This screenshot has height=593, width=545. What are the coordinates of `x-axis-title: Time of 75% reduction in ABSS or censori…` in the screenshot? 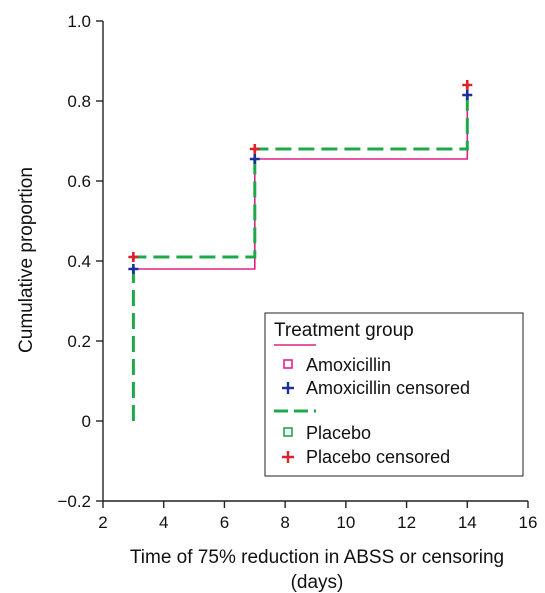 It's located at (317, 557).